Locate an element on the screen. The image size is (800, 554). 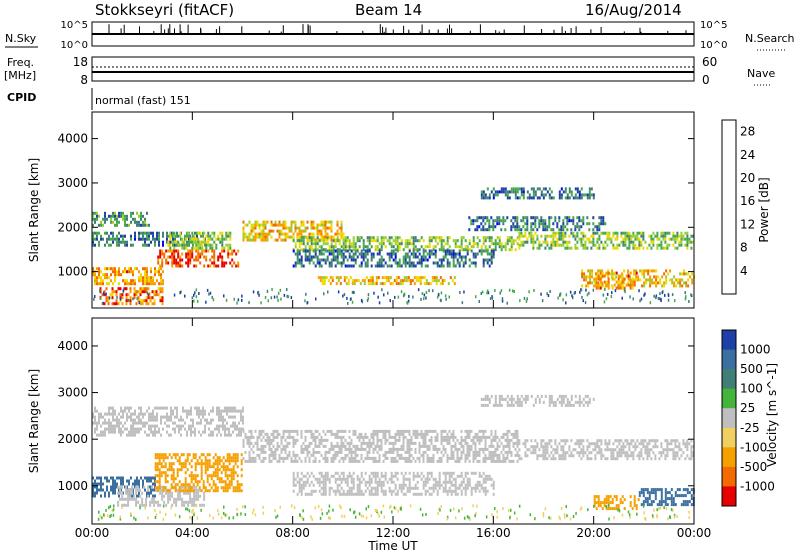
ytick-label: 2000 is located at coordinates (72, 227).